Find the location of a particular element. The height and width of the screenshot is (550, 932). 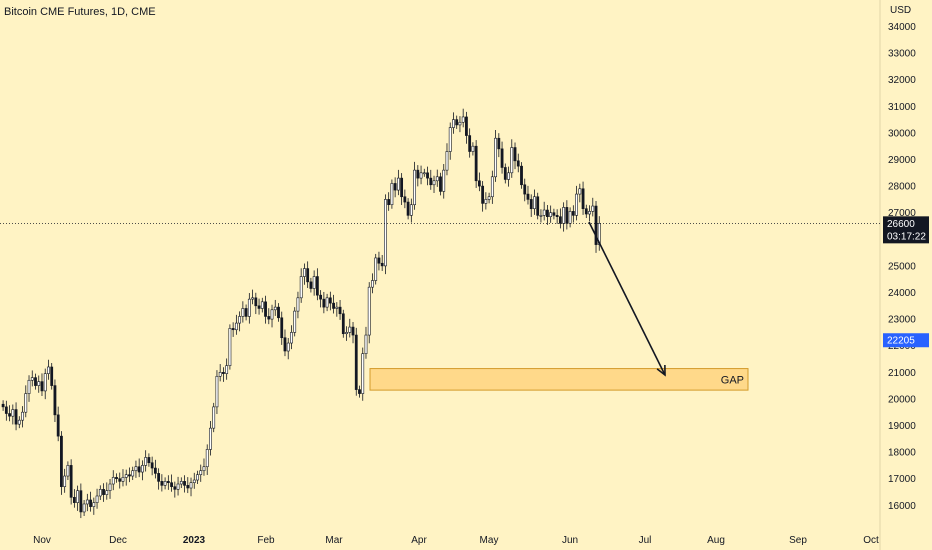

projection-arrow is located at coordinates (627, 299).